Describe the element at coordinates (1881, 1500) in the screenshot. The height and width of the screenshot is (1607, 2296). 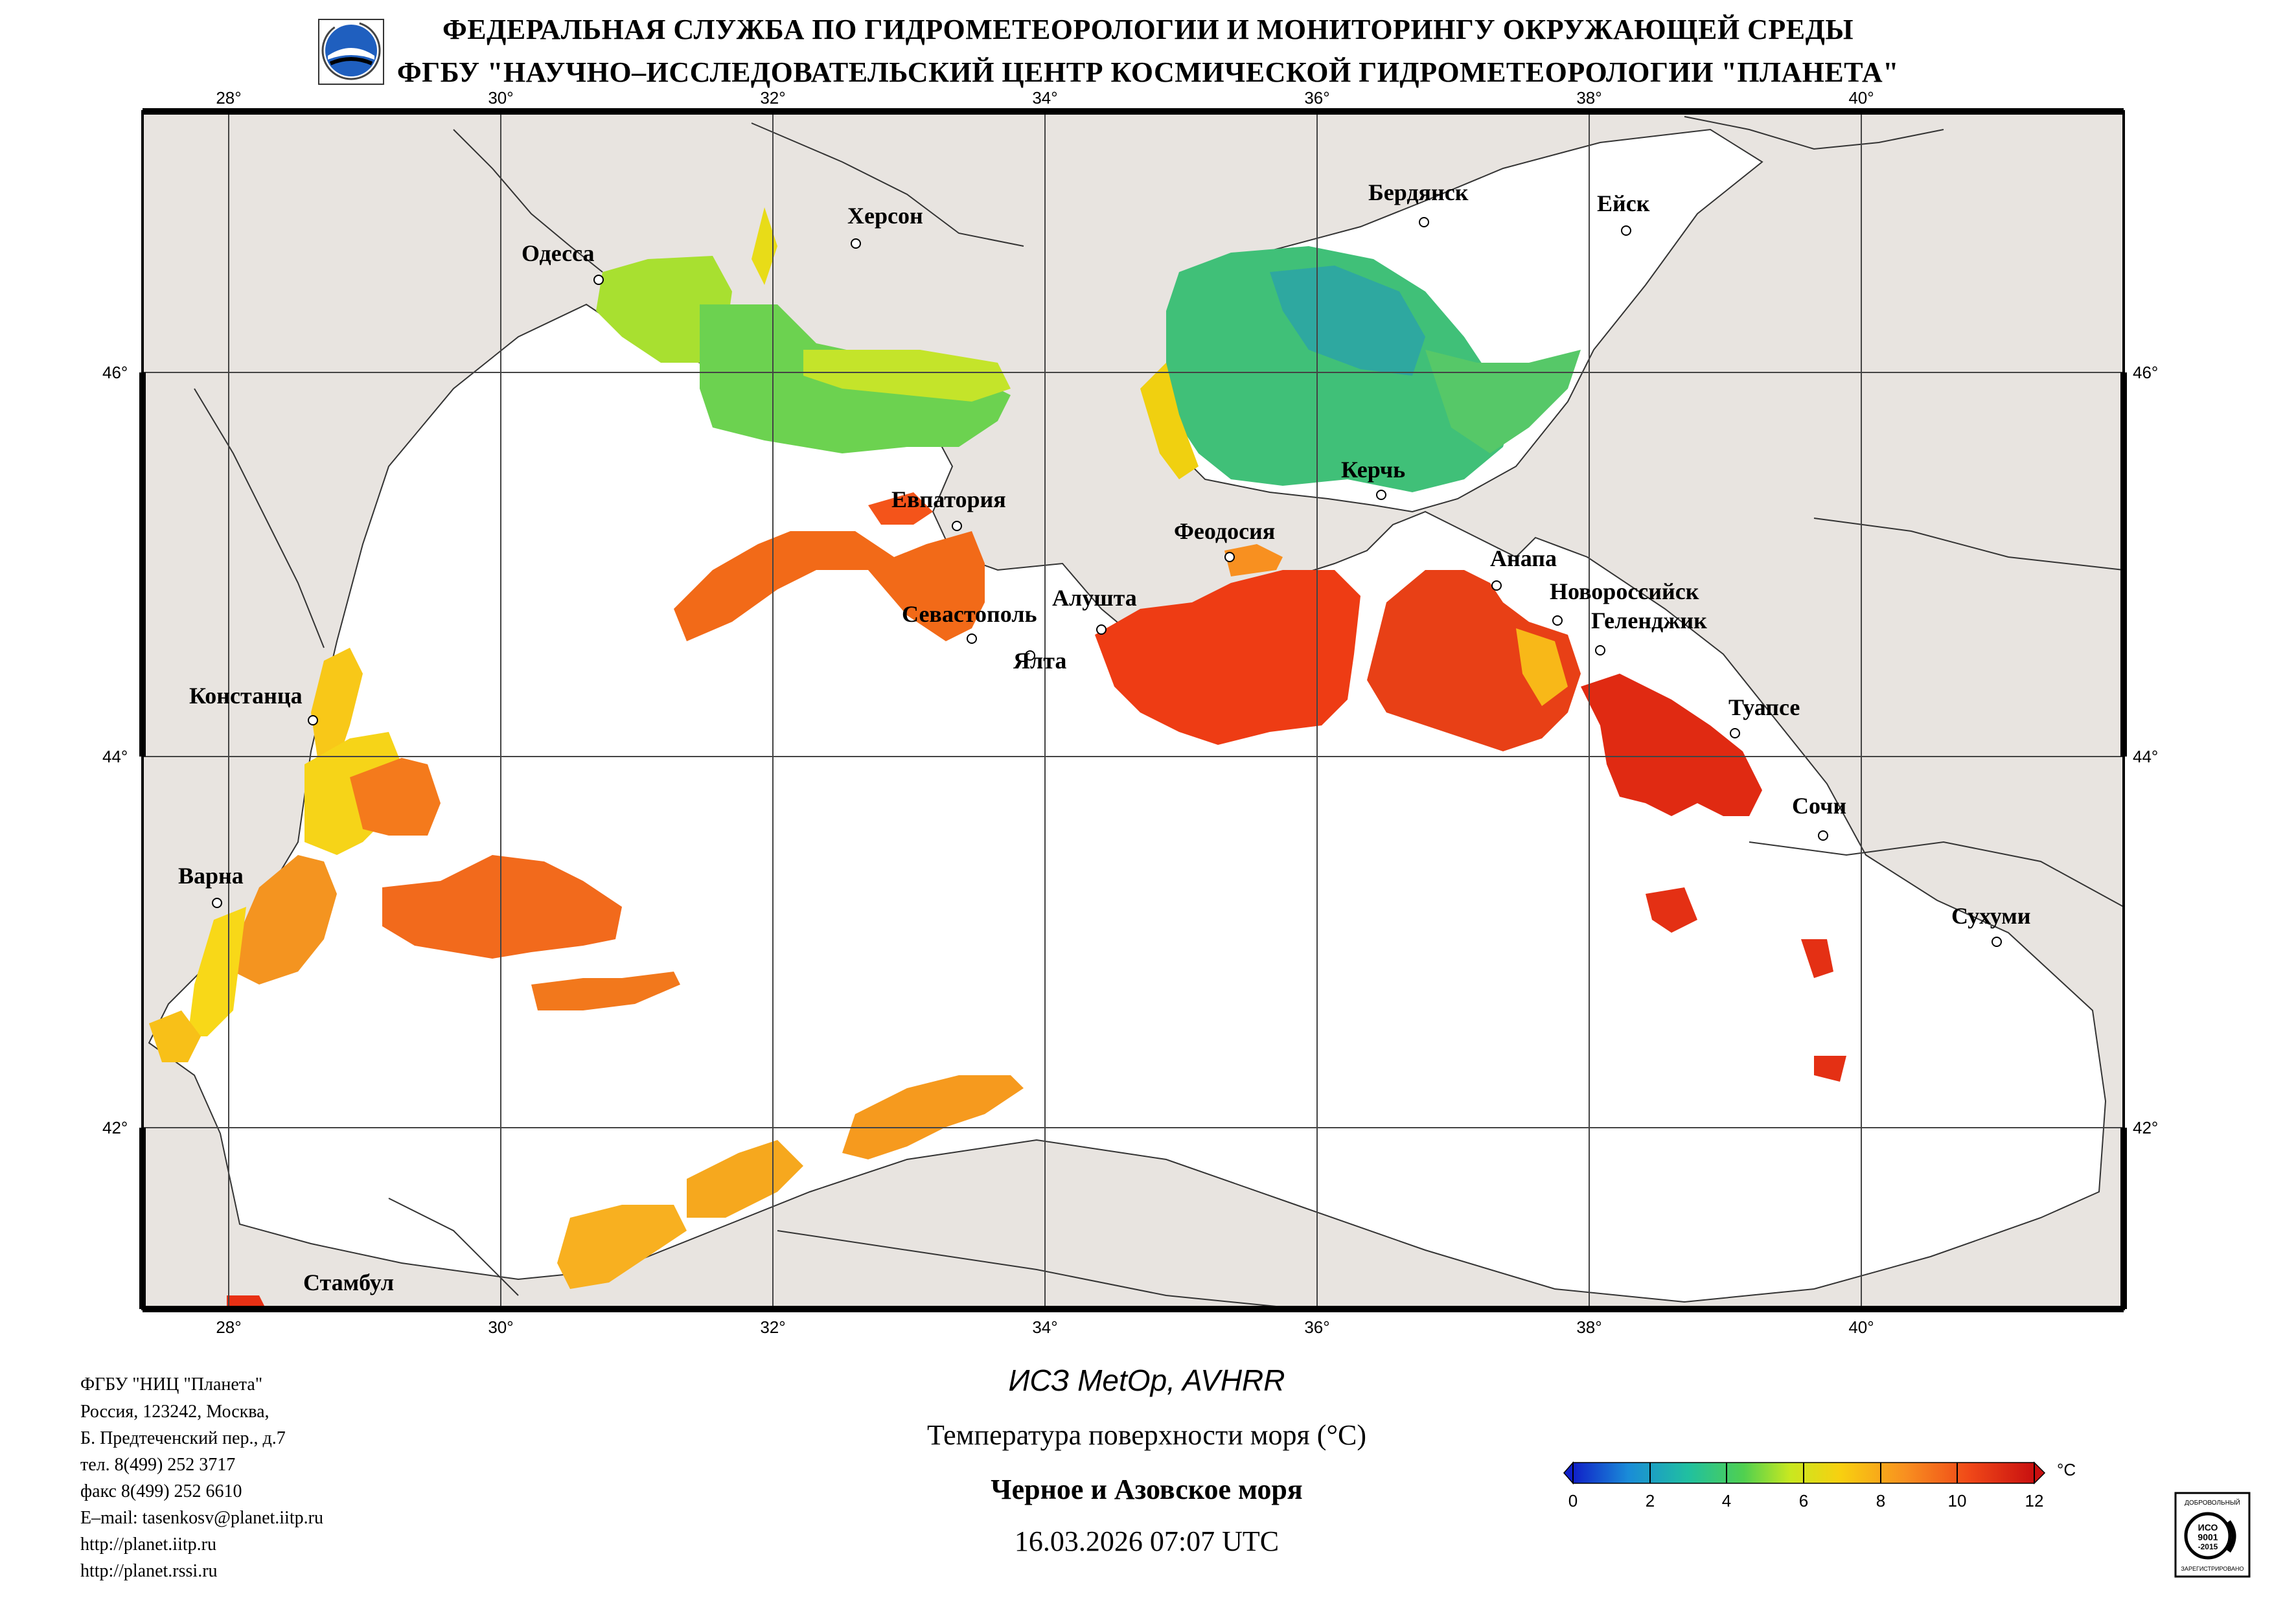
I see `colorbar-tick: 8` at that location.